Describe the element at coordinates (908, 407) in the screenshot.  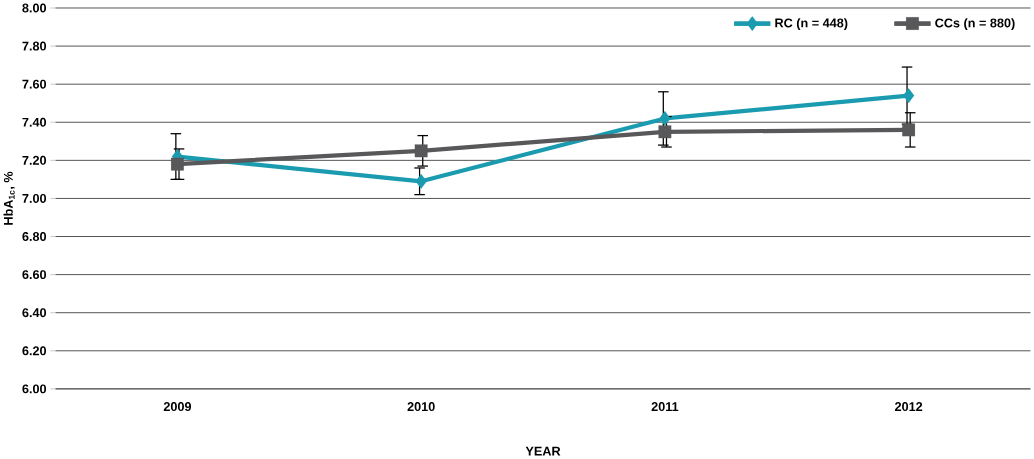
I see `x-tick-label: 2012` at that location.